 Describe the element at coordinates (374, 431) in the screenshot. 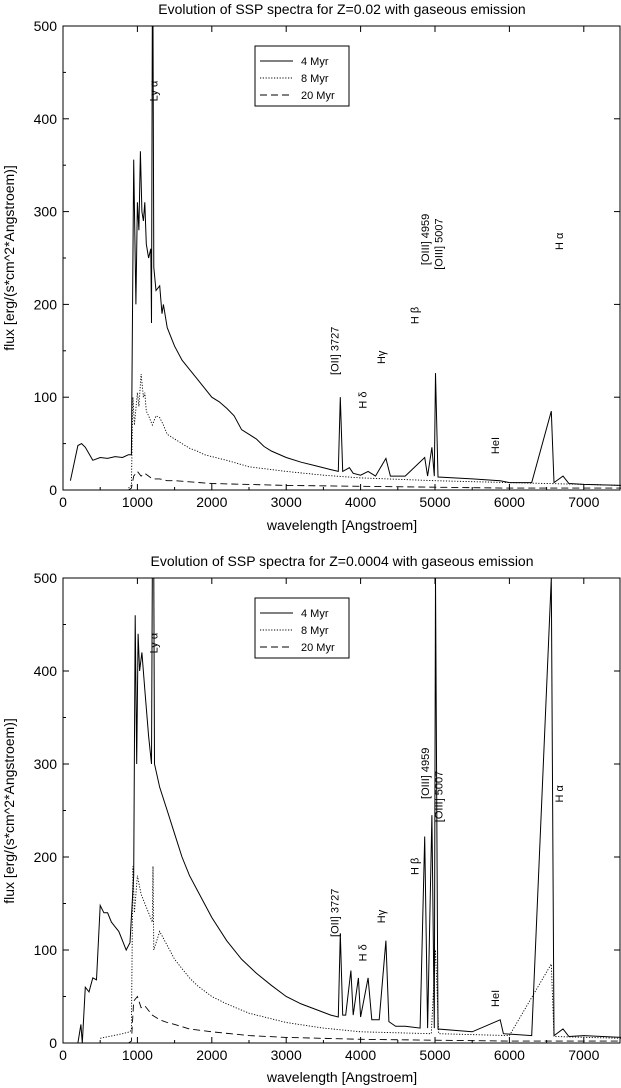

I see `series-line-8-myr` at that location.